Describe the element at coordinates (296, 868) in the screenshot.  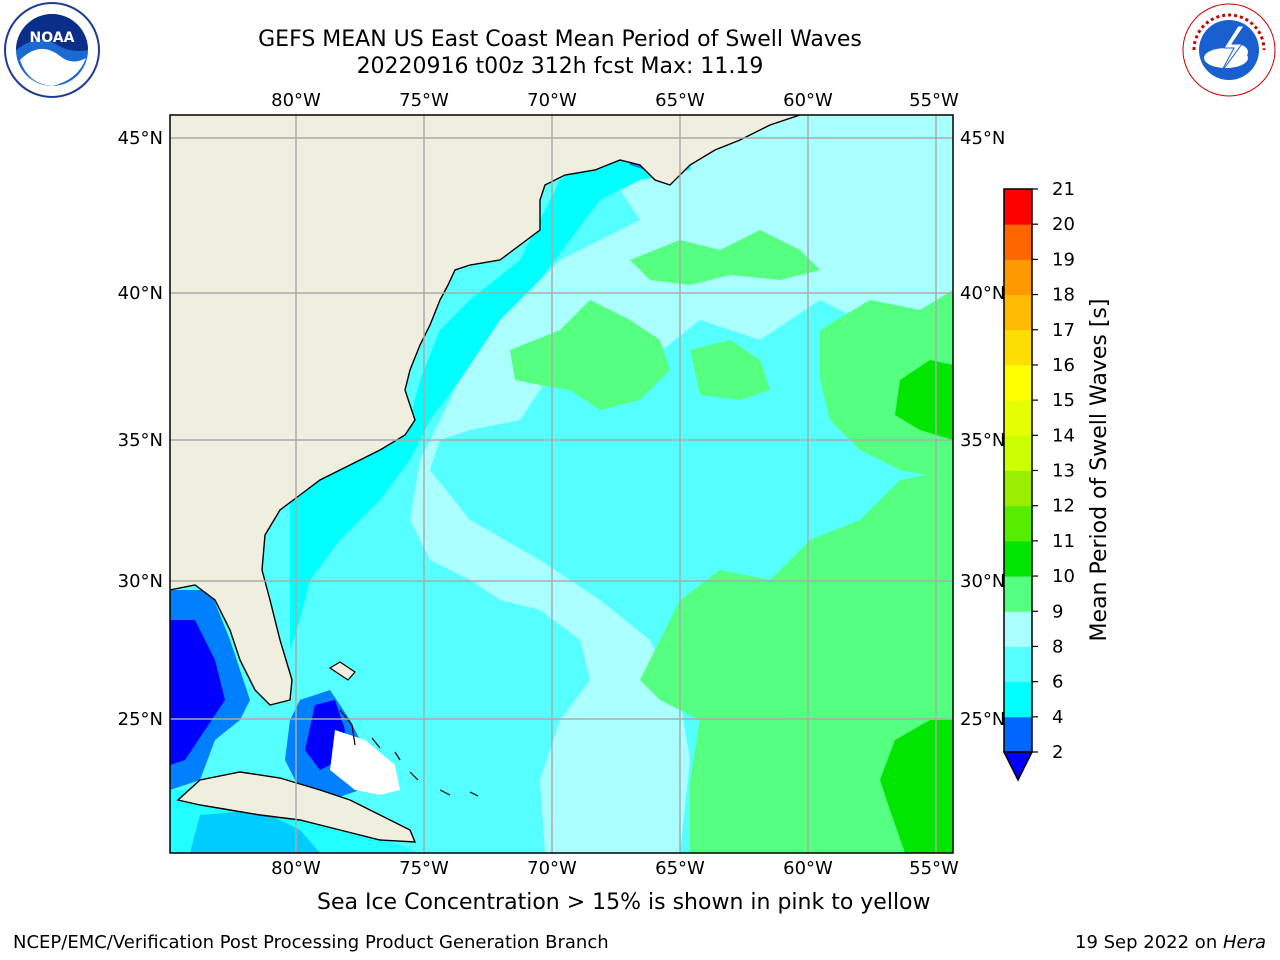
I see `lon-label-bottom: 80°W` at that location.